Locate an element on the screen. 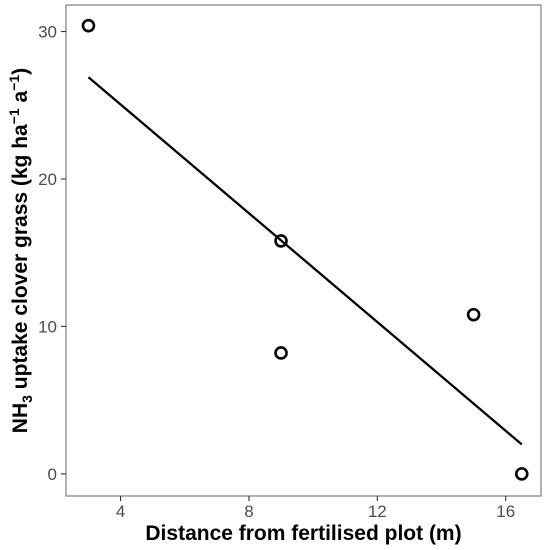  y-axis-title: NH3 uptake clover grass (kg ha−1 a−1) is located at coordinates (20, 250).